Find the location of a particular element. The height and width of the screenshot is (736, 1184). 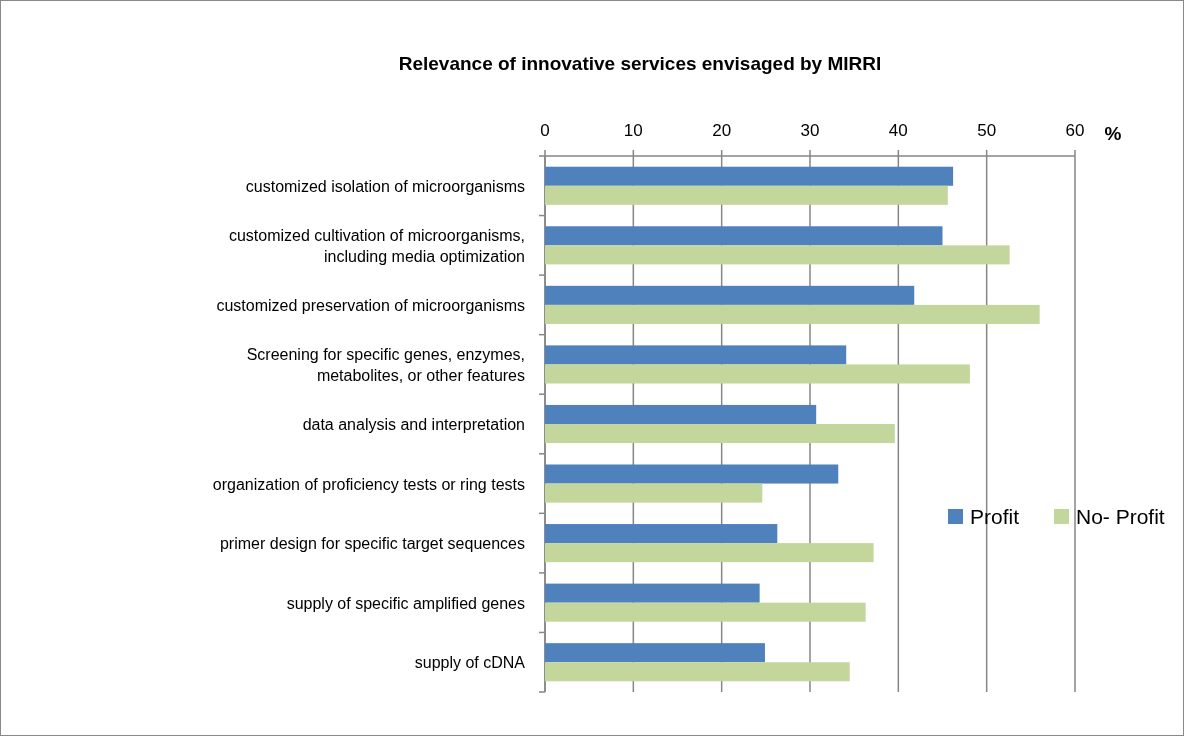

y-tick-label: Screening for specific genes, enzymes, metabolites, or other features is located at coordinates (385, 364).